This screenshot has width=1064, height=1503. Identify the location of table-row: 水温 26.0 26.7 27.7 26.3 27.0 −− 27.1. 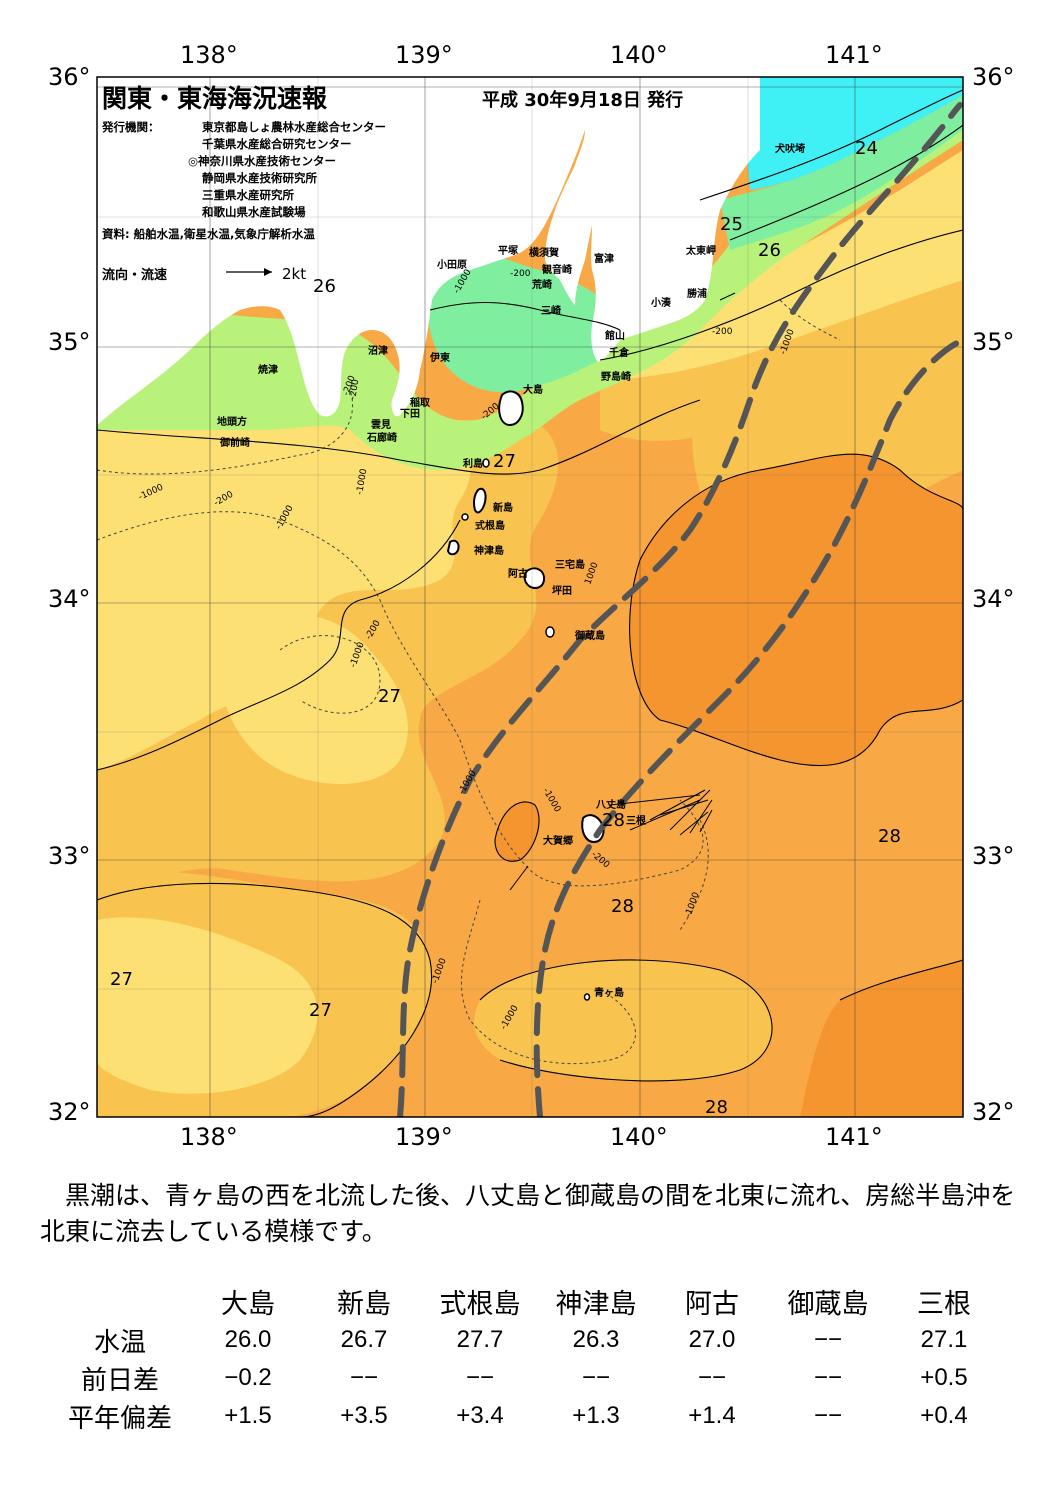
(526, 1340).